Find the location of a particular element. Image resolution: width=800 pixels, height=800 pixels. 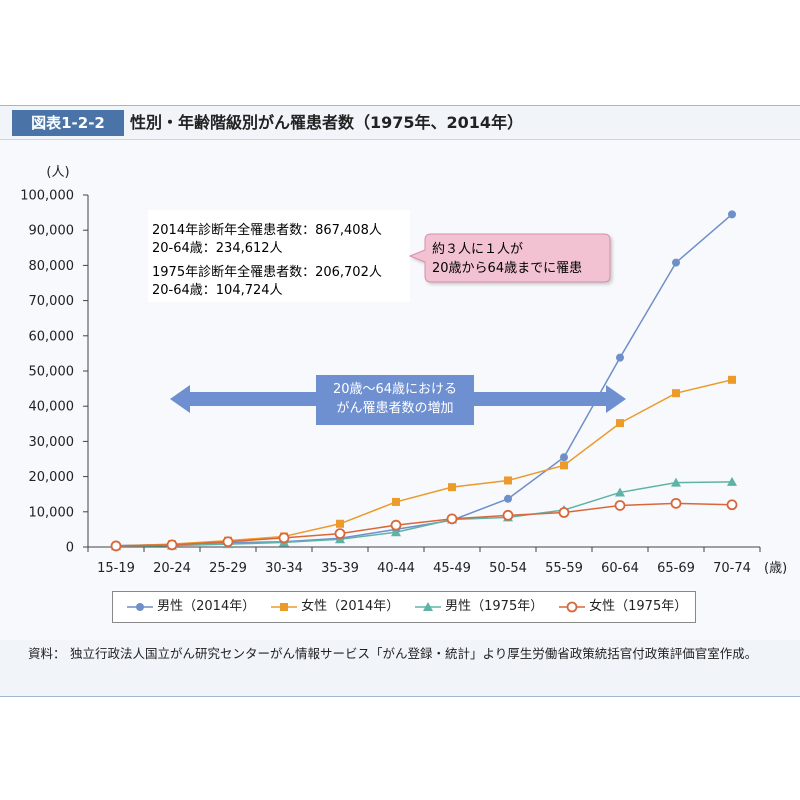

stat-line-2014-range: 20-64歳：234,612人 is located at coordinates (217, 248).